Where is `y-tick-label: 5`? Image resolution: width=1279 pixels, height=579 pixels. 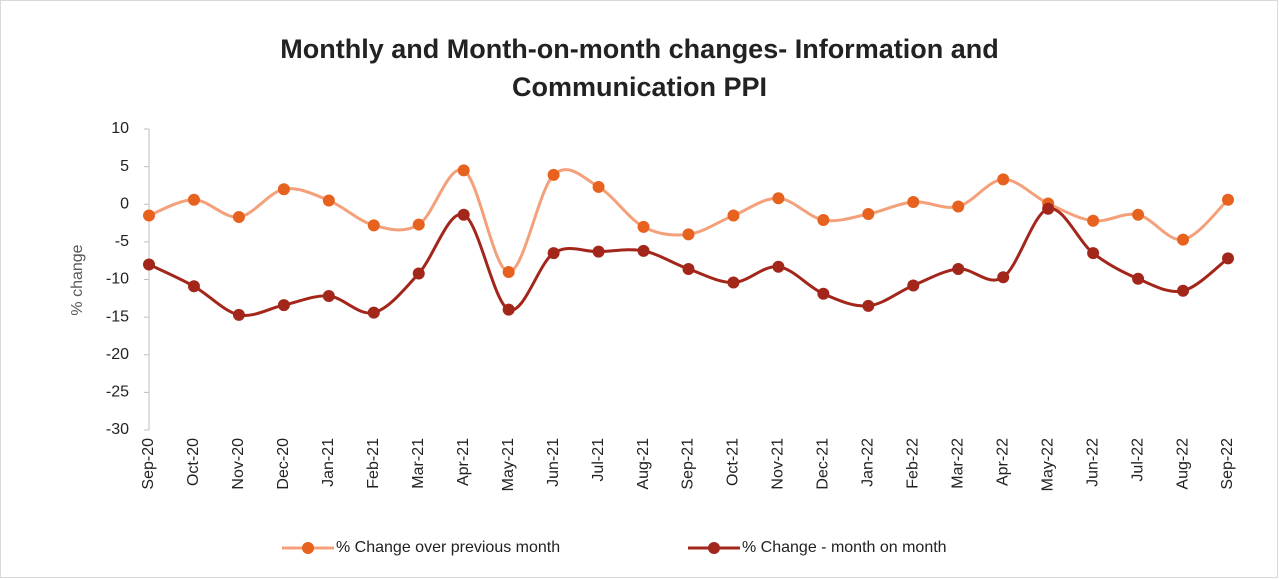 y-tick-label: 5 is located at coordinates (124, 166).